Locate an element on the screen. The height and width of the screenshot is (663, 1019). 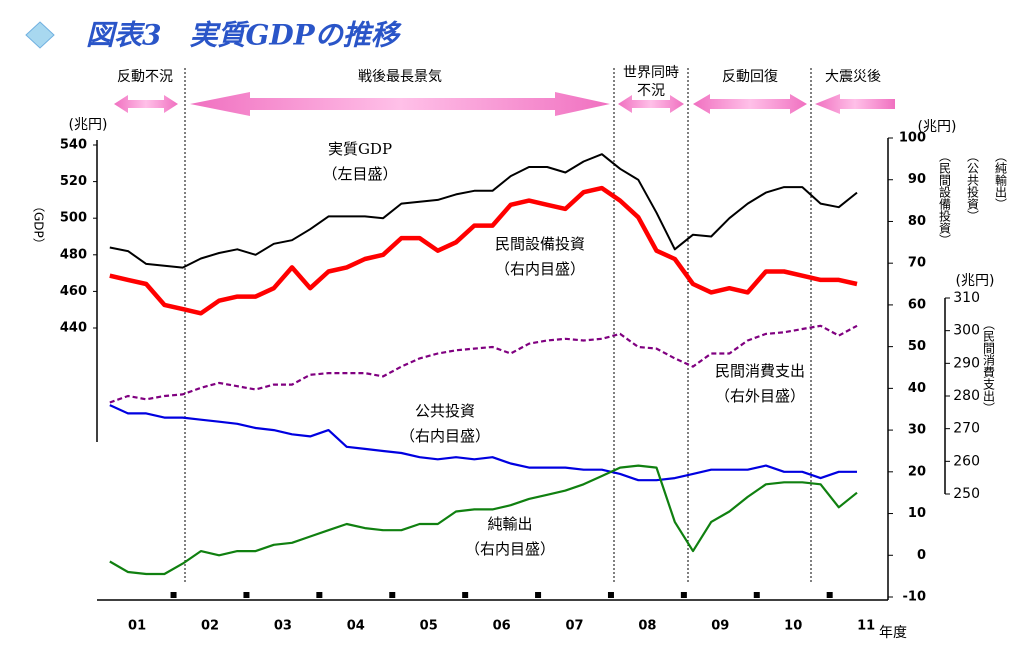
period-label: 世界同時 is located at coordinates (651, 73).